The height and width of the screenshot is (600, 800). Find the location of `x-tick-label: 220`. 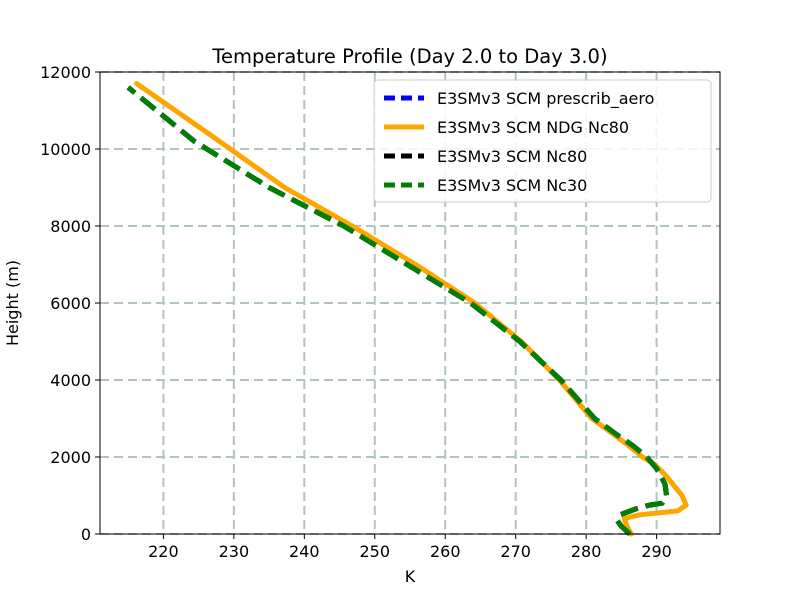

x-tick-label: 220 is located at coordinates (163, 551).